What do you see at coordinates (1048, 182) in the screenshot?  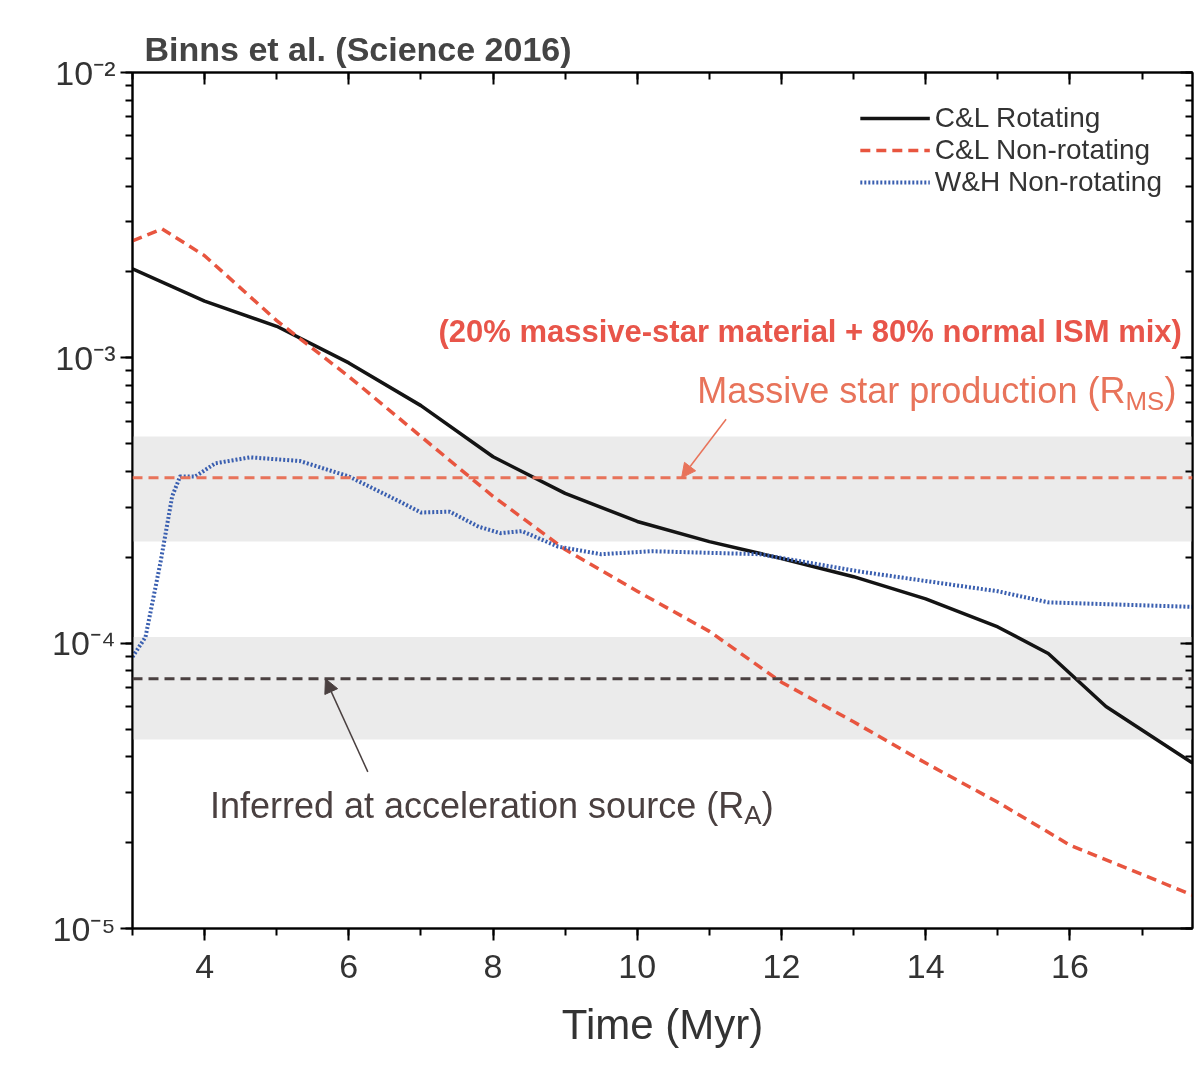 I see `legend-label: W&H Non-rotating` at bounding box center [1048, 182].